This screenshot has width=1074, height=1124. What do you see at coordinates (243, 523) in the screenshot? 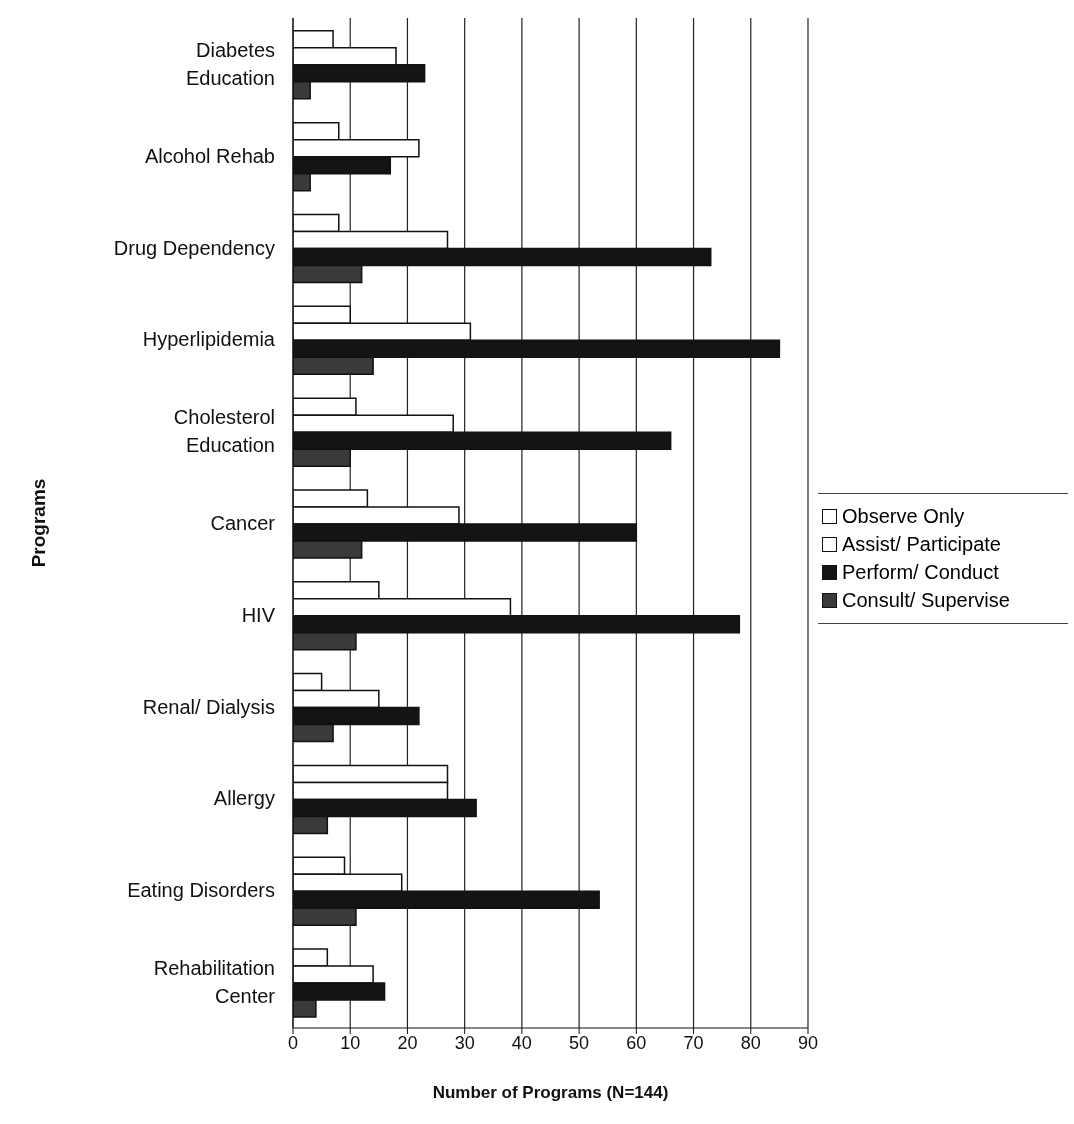
I see `y-tick-label: Cancer` at bounding box center [243, 523].